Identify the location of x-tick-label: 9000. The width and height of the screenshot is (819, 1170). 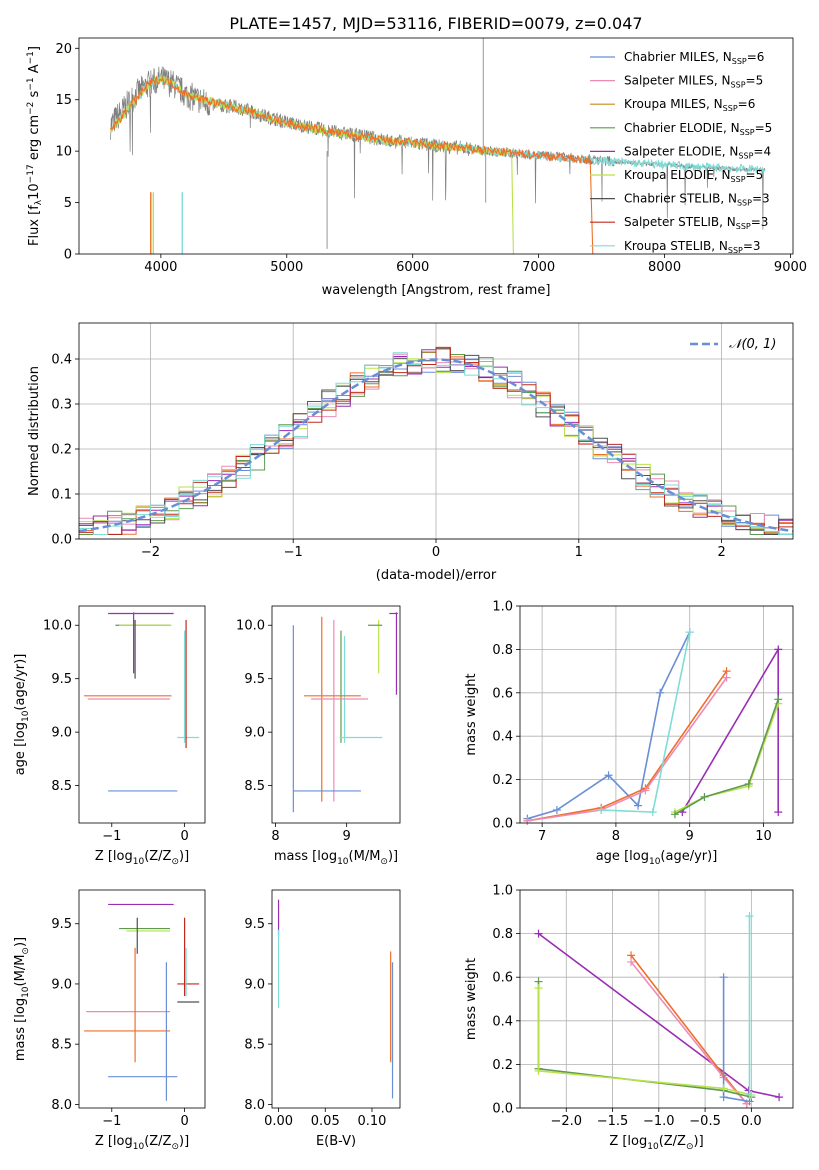
(790, 267).